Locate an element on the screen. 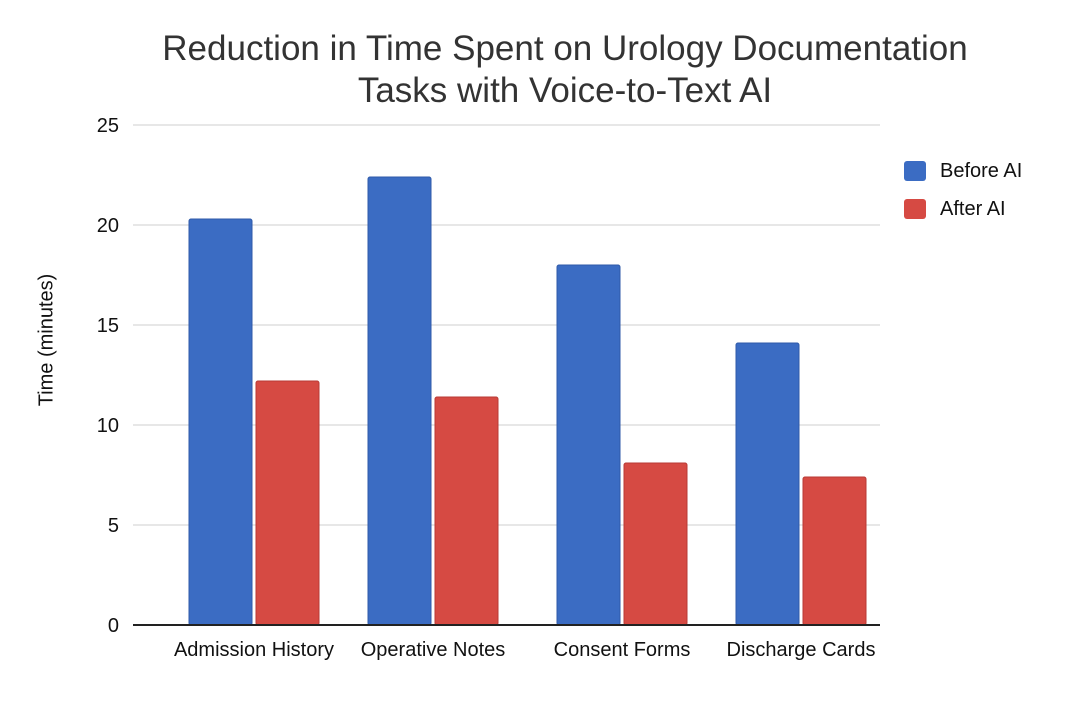  legend-swatch-after-ai is located at coordinates (915, 209).